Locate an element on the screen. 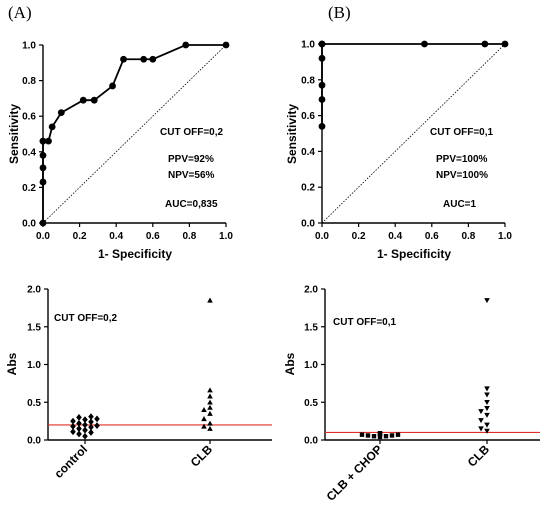 The image size is (550, 505). roc-line is located at coordinates (134, 133).